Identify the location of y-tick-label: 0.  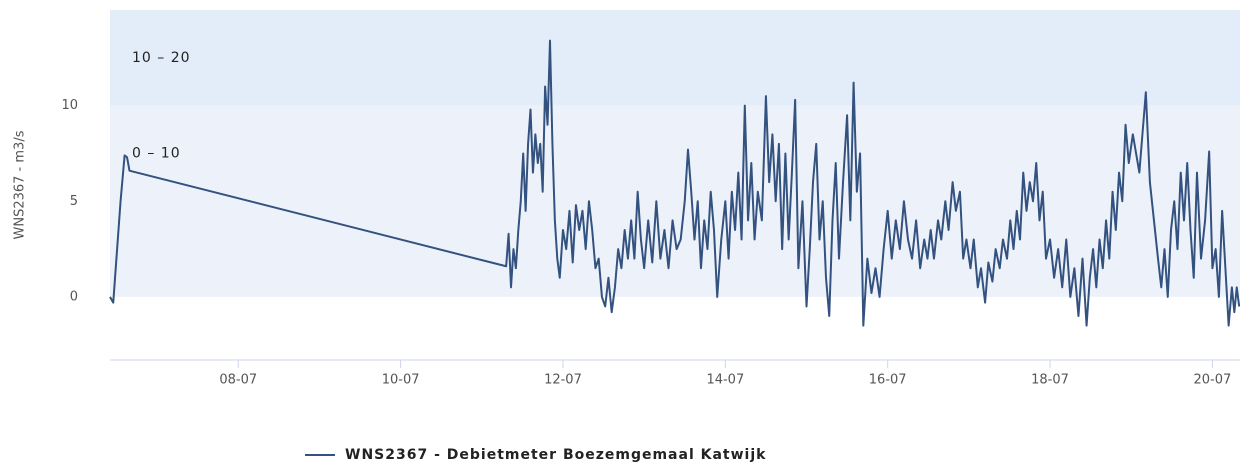
(74, 296).